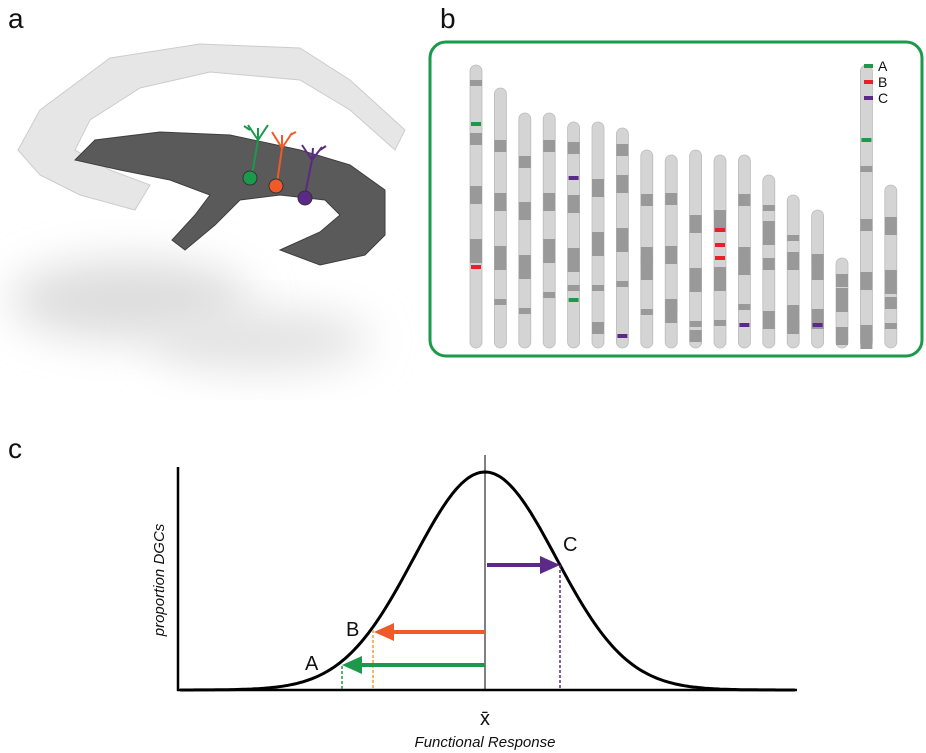 The width and height of the screenshot is (926, 753). Describe the element at coordinates (159, 580) in the screenshot. I see `y-axis-label: proportion DGCs` at that location.